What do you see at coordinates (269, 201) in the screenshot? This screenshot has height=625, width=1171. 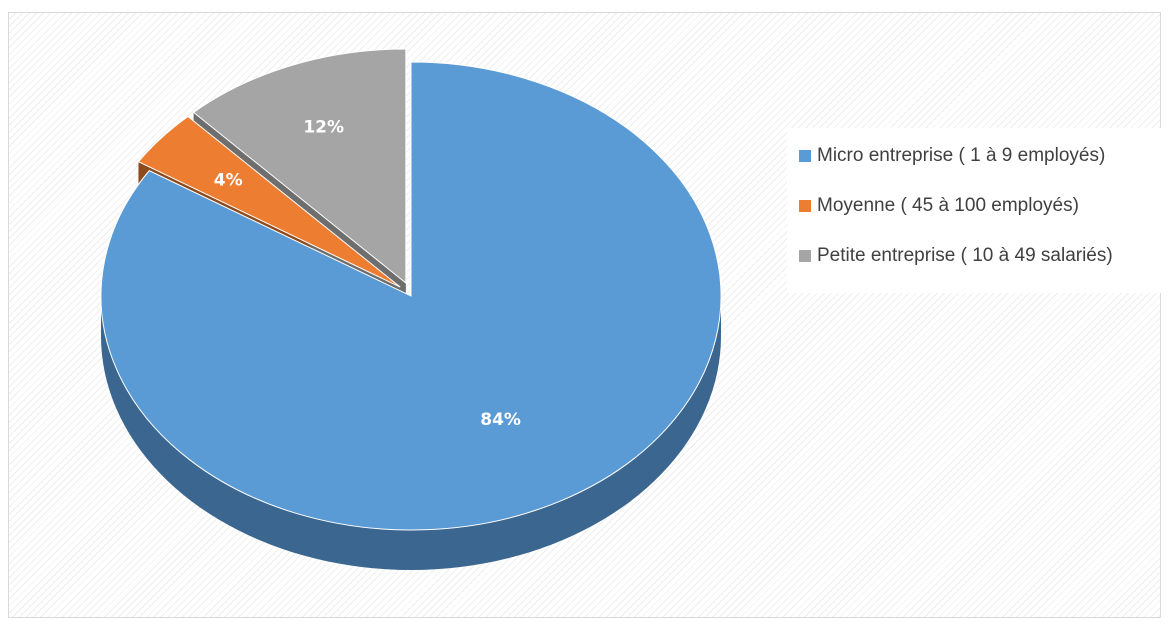 I see `slice-moyenne` at bounding box center [269, 201].